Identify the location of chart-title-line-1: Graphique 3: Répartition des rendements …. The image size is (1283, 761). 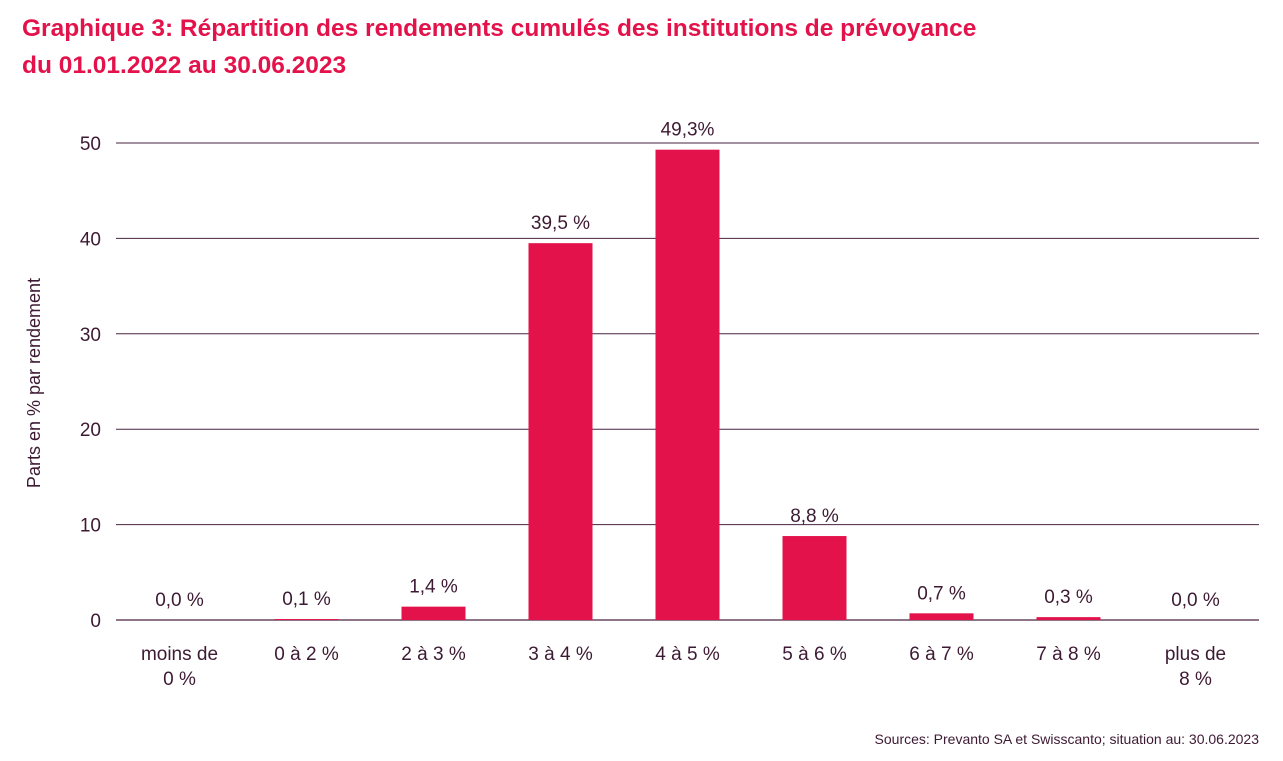
(499, 28).